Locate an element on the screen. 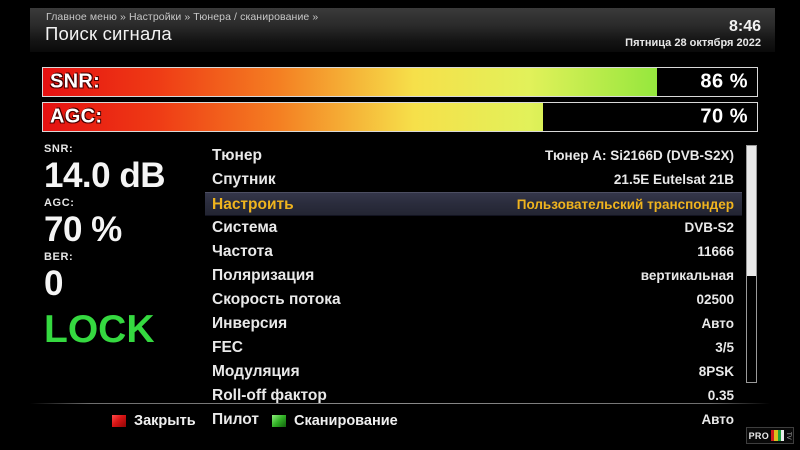  settings-row-key: Частота is located at coordinates (242, 251).